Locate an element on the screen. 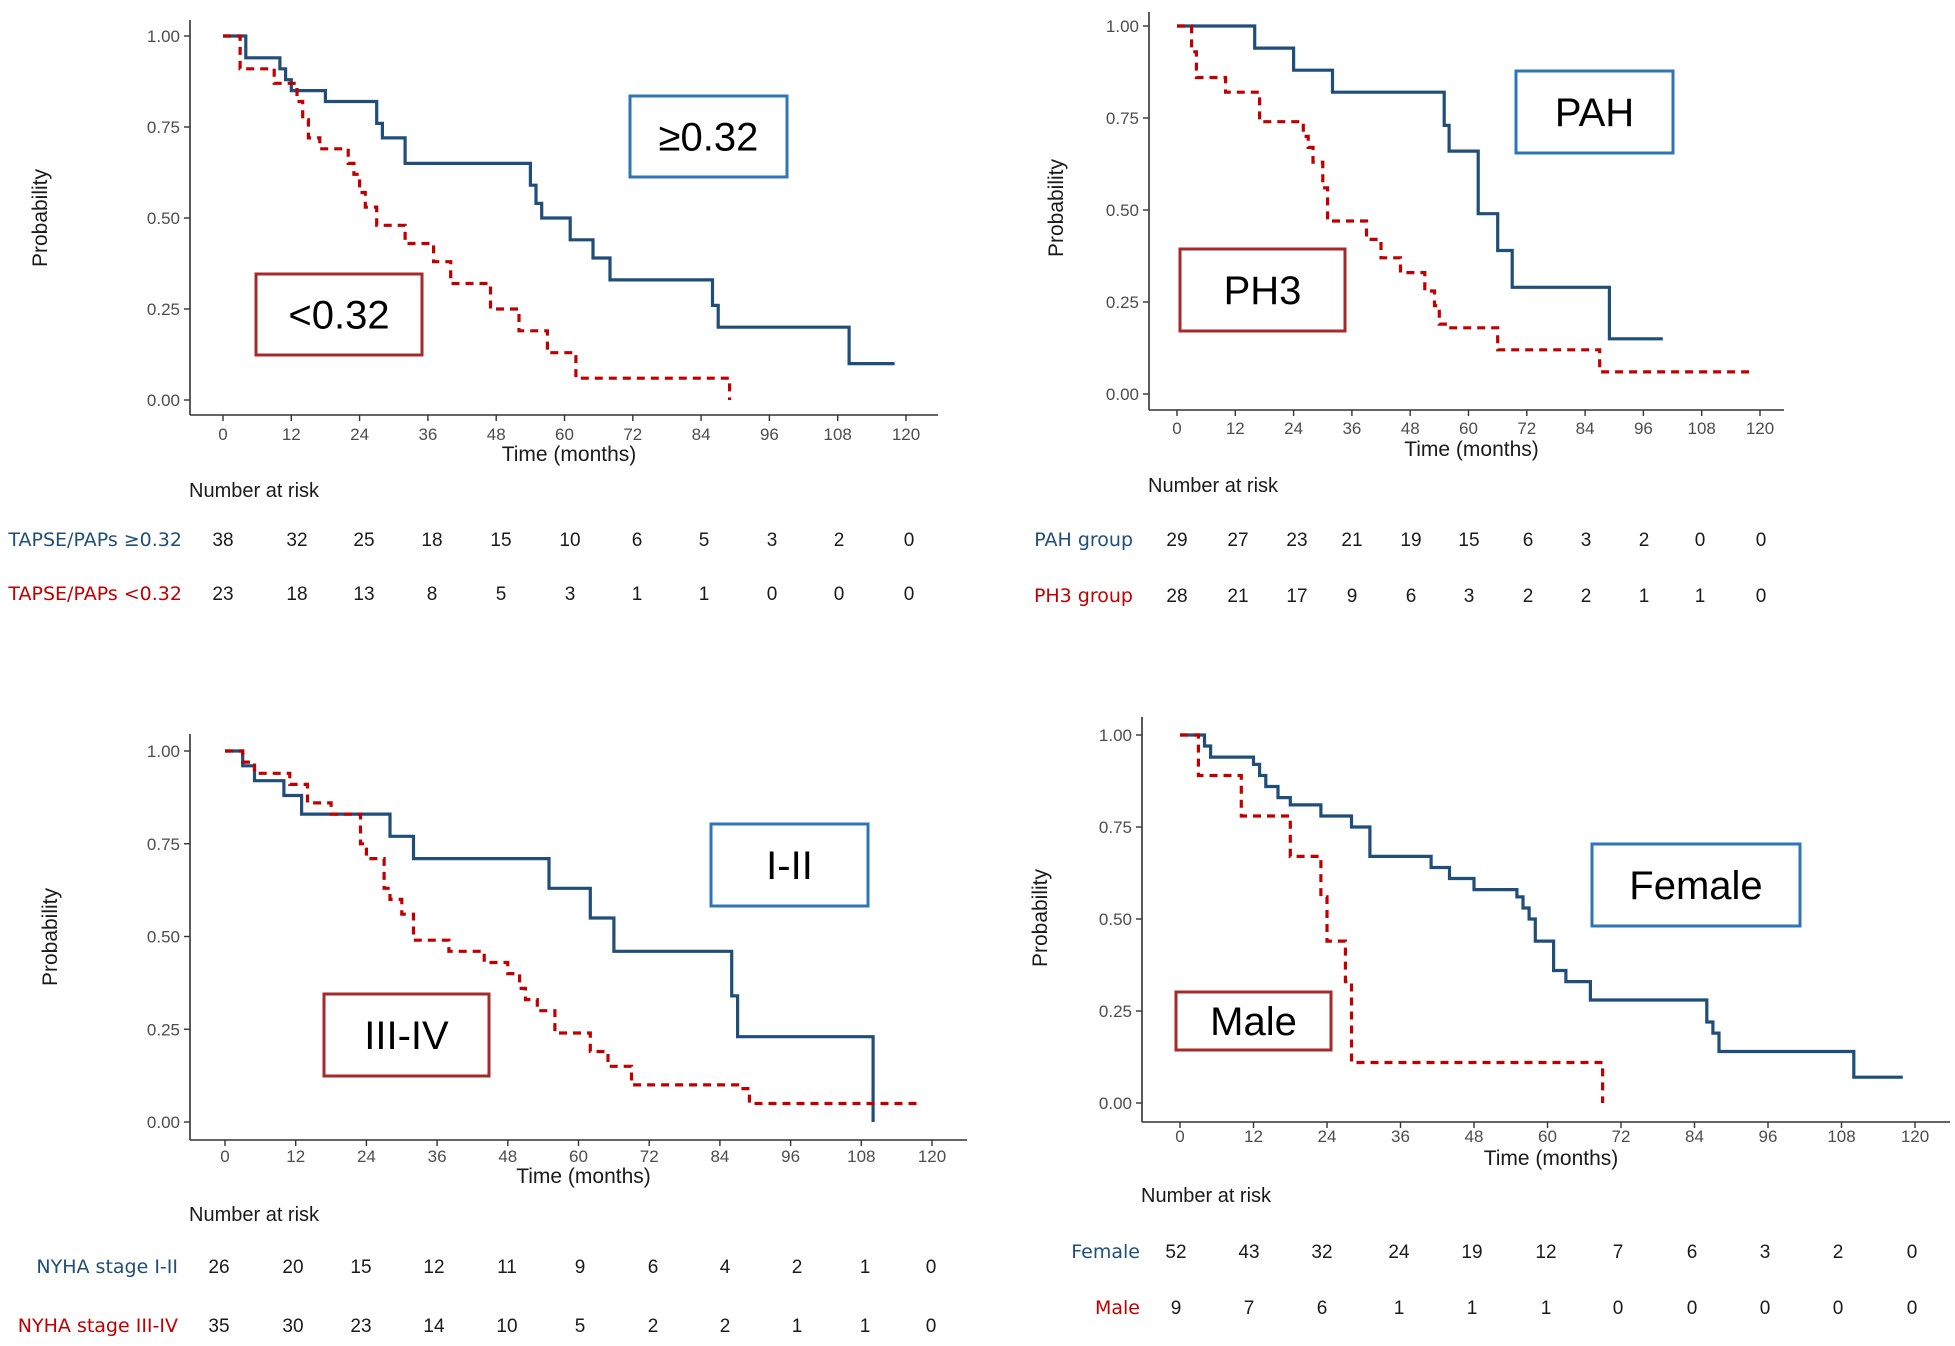 The width and height of the screenshot is (1955, 1346). group-label-box: III-IV is located at coordinates (406, 1035).